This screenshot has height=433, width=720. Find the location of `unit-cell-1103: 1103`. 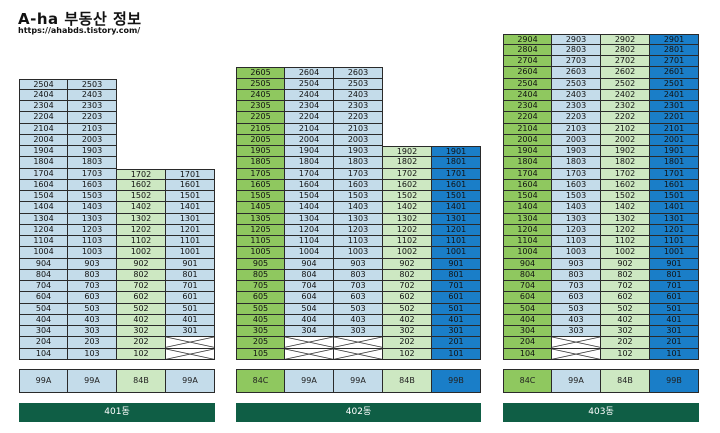

unit-cell-1103: 1103 is located at coordinates (358, 242).